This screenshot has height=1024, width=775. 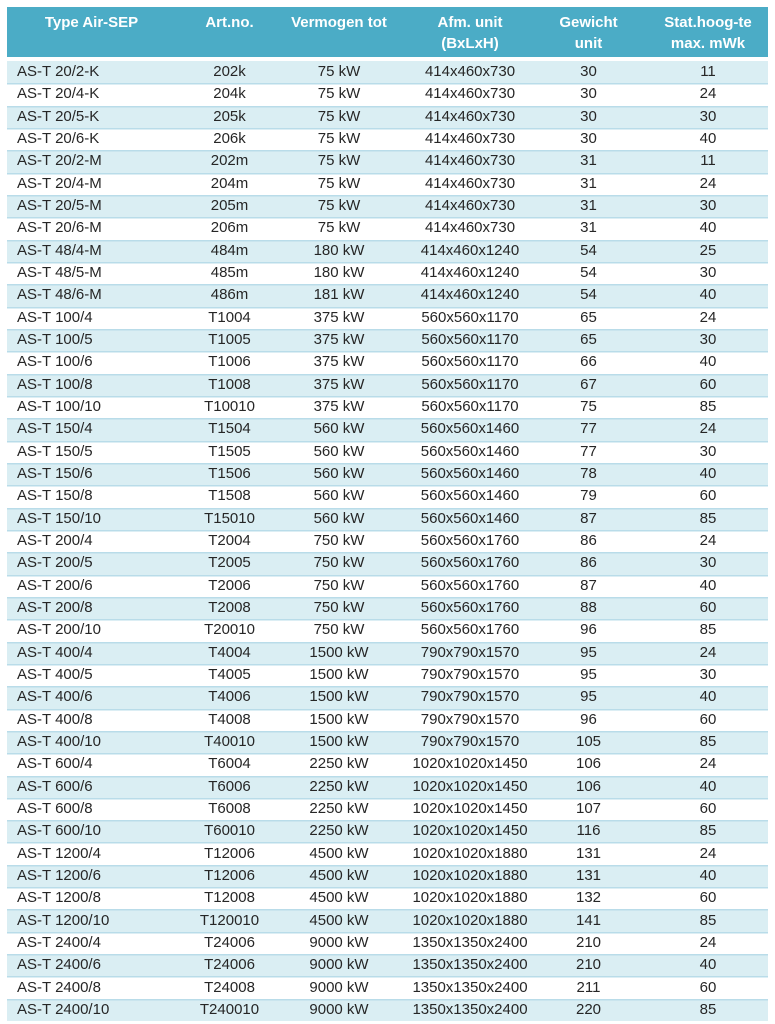 What do you see at coordinates (588, 563) in the screenshot?
I see `cell-gewicht: 86` at bounding box center [588, 563].